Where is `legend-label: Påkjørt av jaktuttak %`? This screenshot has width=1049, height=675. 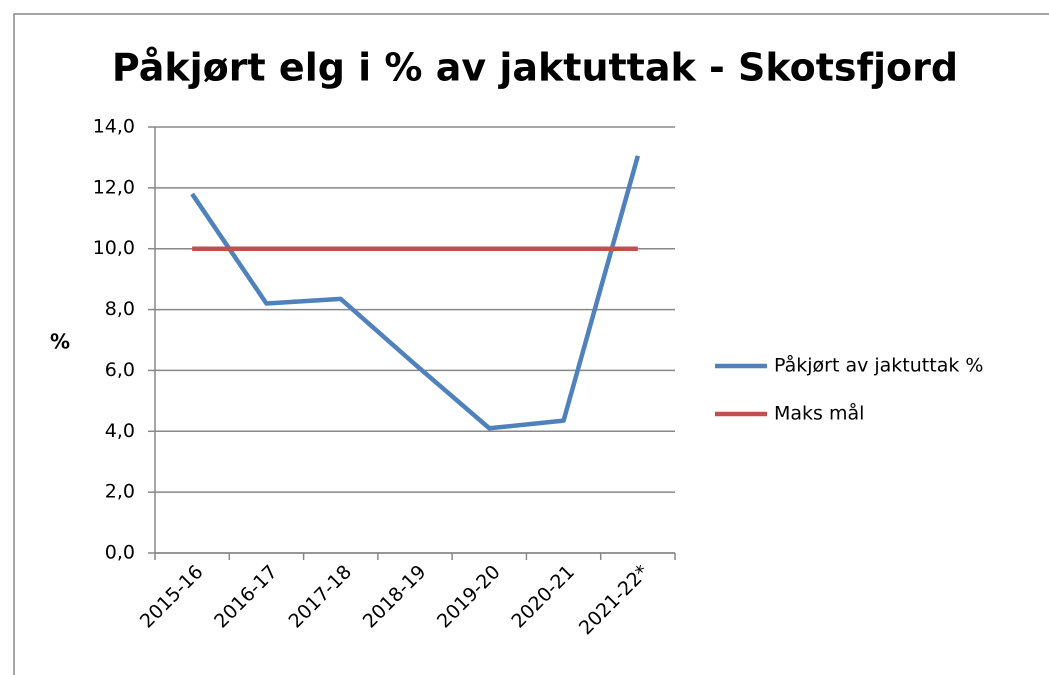
legend-label: Påkjørt av jaktuttak % is located at coordinates (878, 365).